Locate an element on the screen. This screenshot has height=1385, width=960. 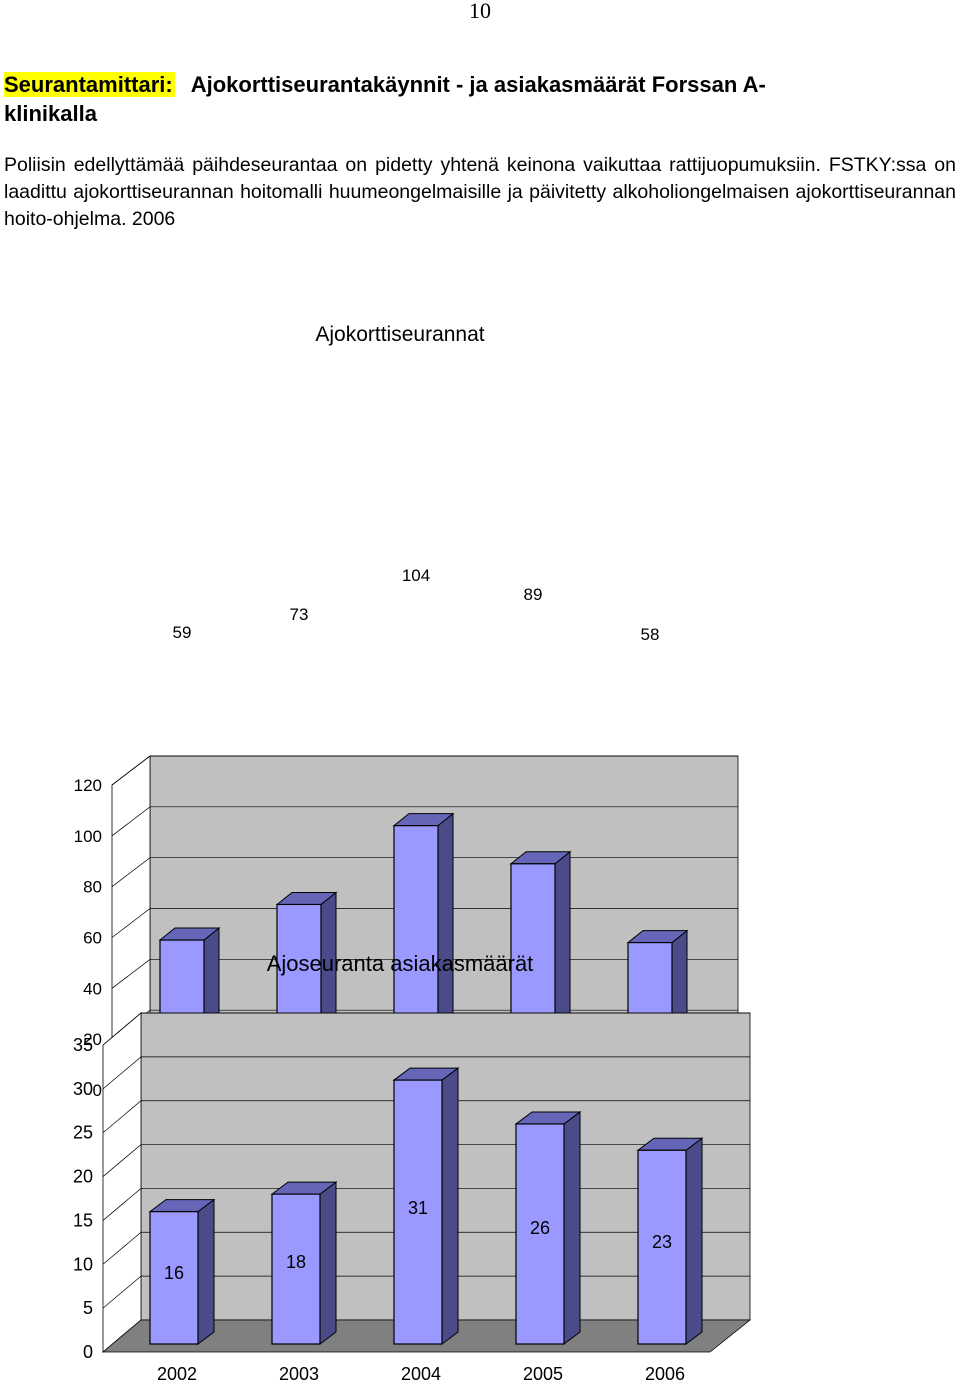
heading-tag: Seurantamittari: is located at coordinates (89, 84).